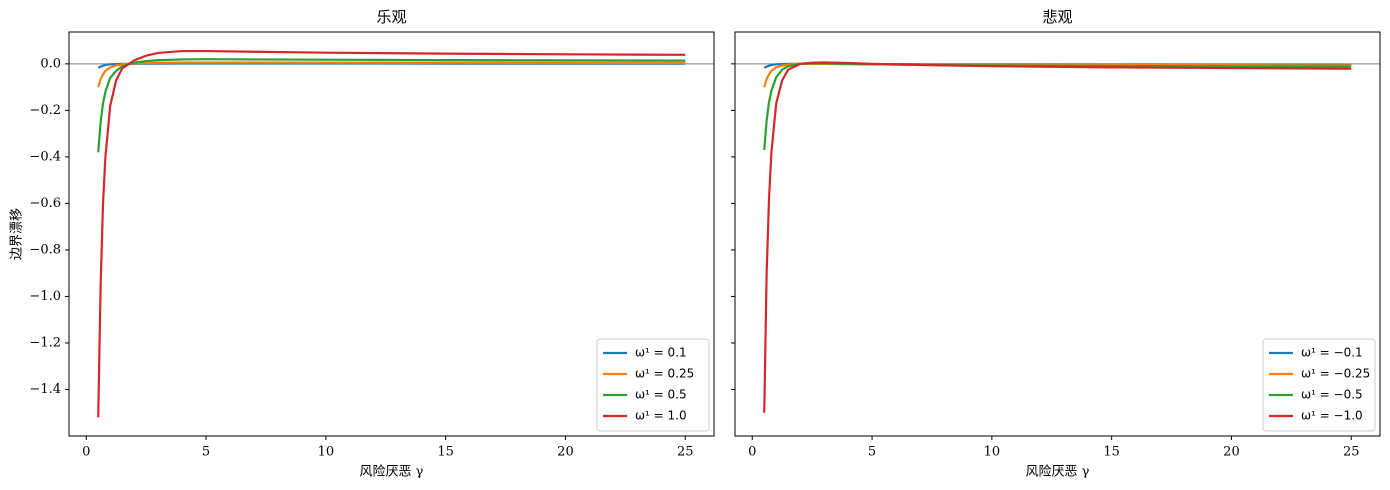  I want to click on y-tick-label: −0.4, so click(45, 156).